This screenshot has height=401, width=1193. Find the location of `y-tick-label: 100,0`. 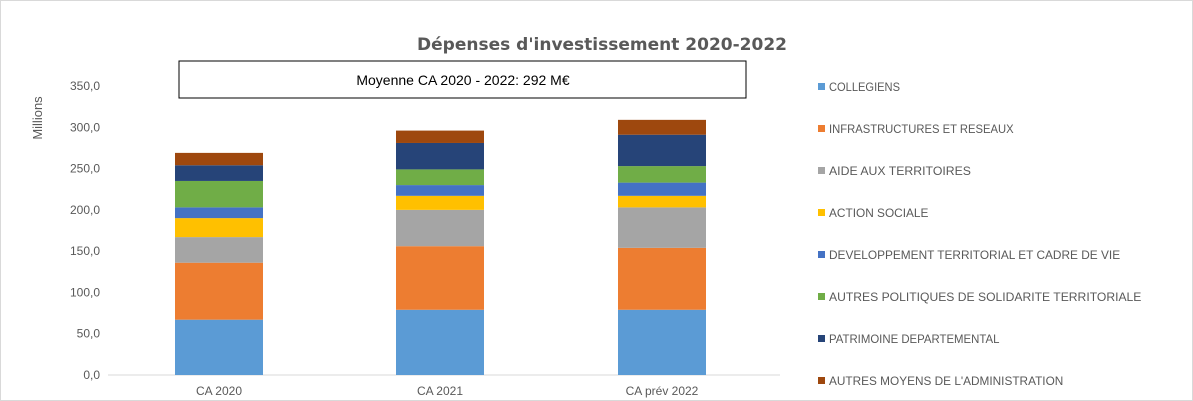

y-tick-label: 100,0 is located at coordinates (85, 292).